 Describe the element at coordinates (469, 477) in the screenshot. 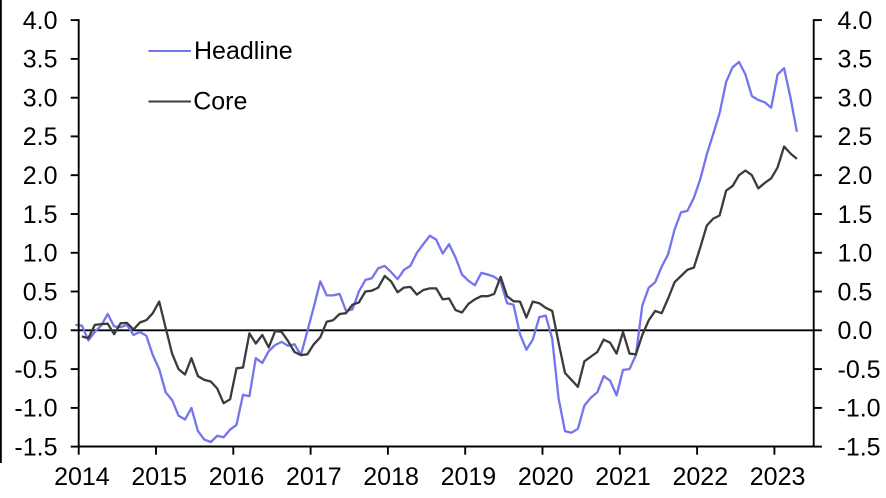

I see `svg-text: 2019` at that location.